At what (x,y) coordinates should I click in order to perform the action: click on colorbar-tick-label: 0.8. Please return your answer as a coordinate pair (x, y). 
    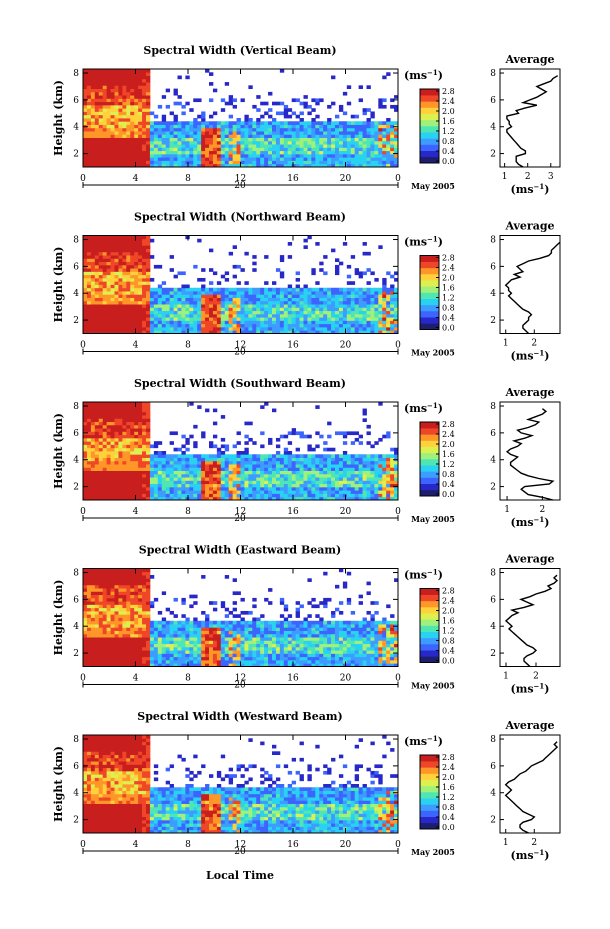
    Looking at the image, I should click on (448, 308).